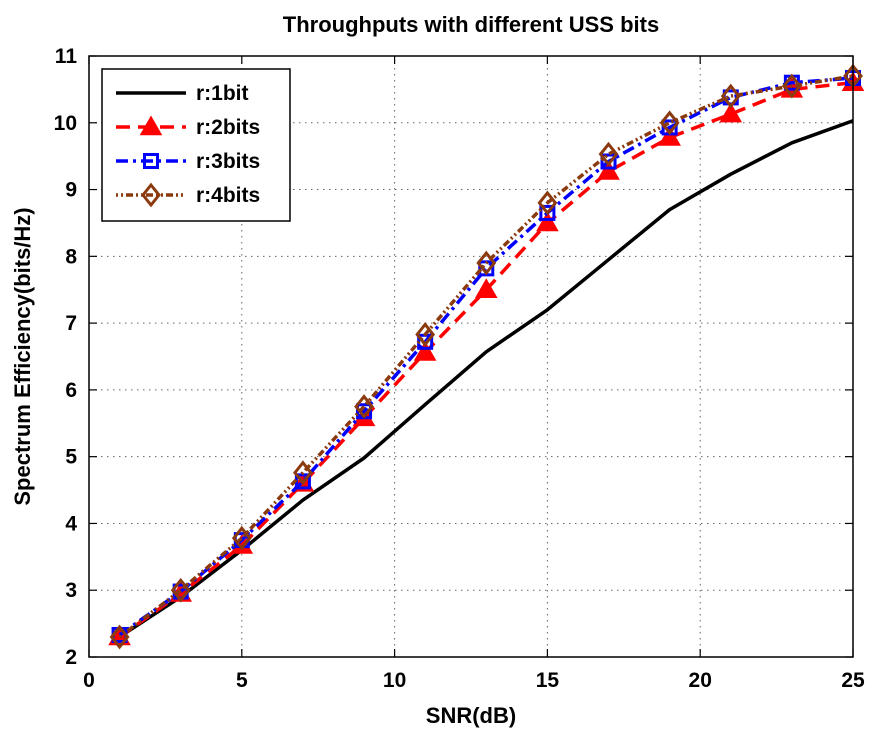 The height and width of the screenshot is (732, 871). What do you see at coordinates (71, 523) in the screenshot?
I see `y-tick-label: 4` at bounding box center [71, 523].